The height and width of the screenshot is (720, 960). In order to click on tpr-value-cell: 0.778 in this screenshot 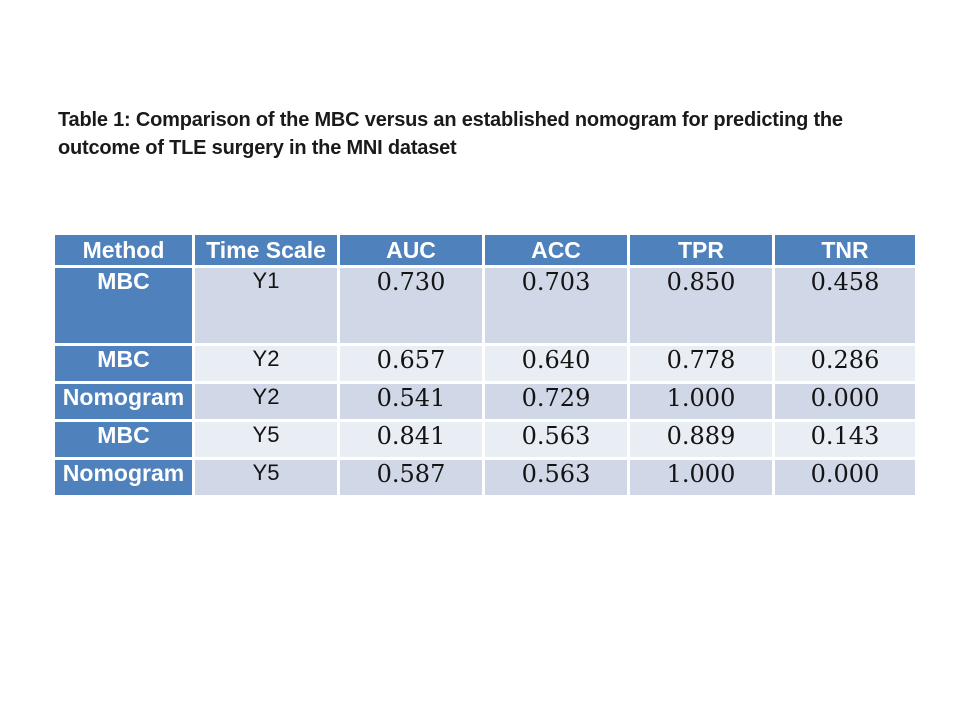, I will do `click(701, 363)`.